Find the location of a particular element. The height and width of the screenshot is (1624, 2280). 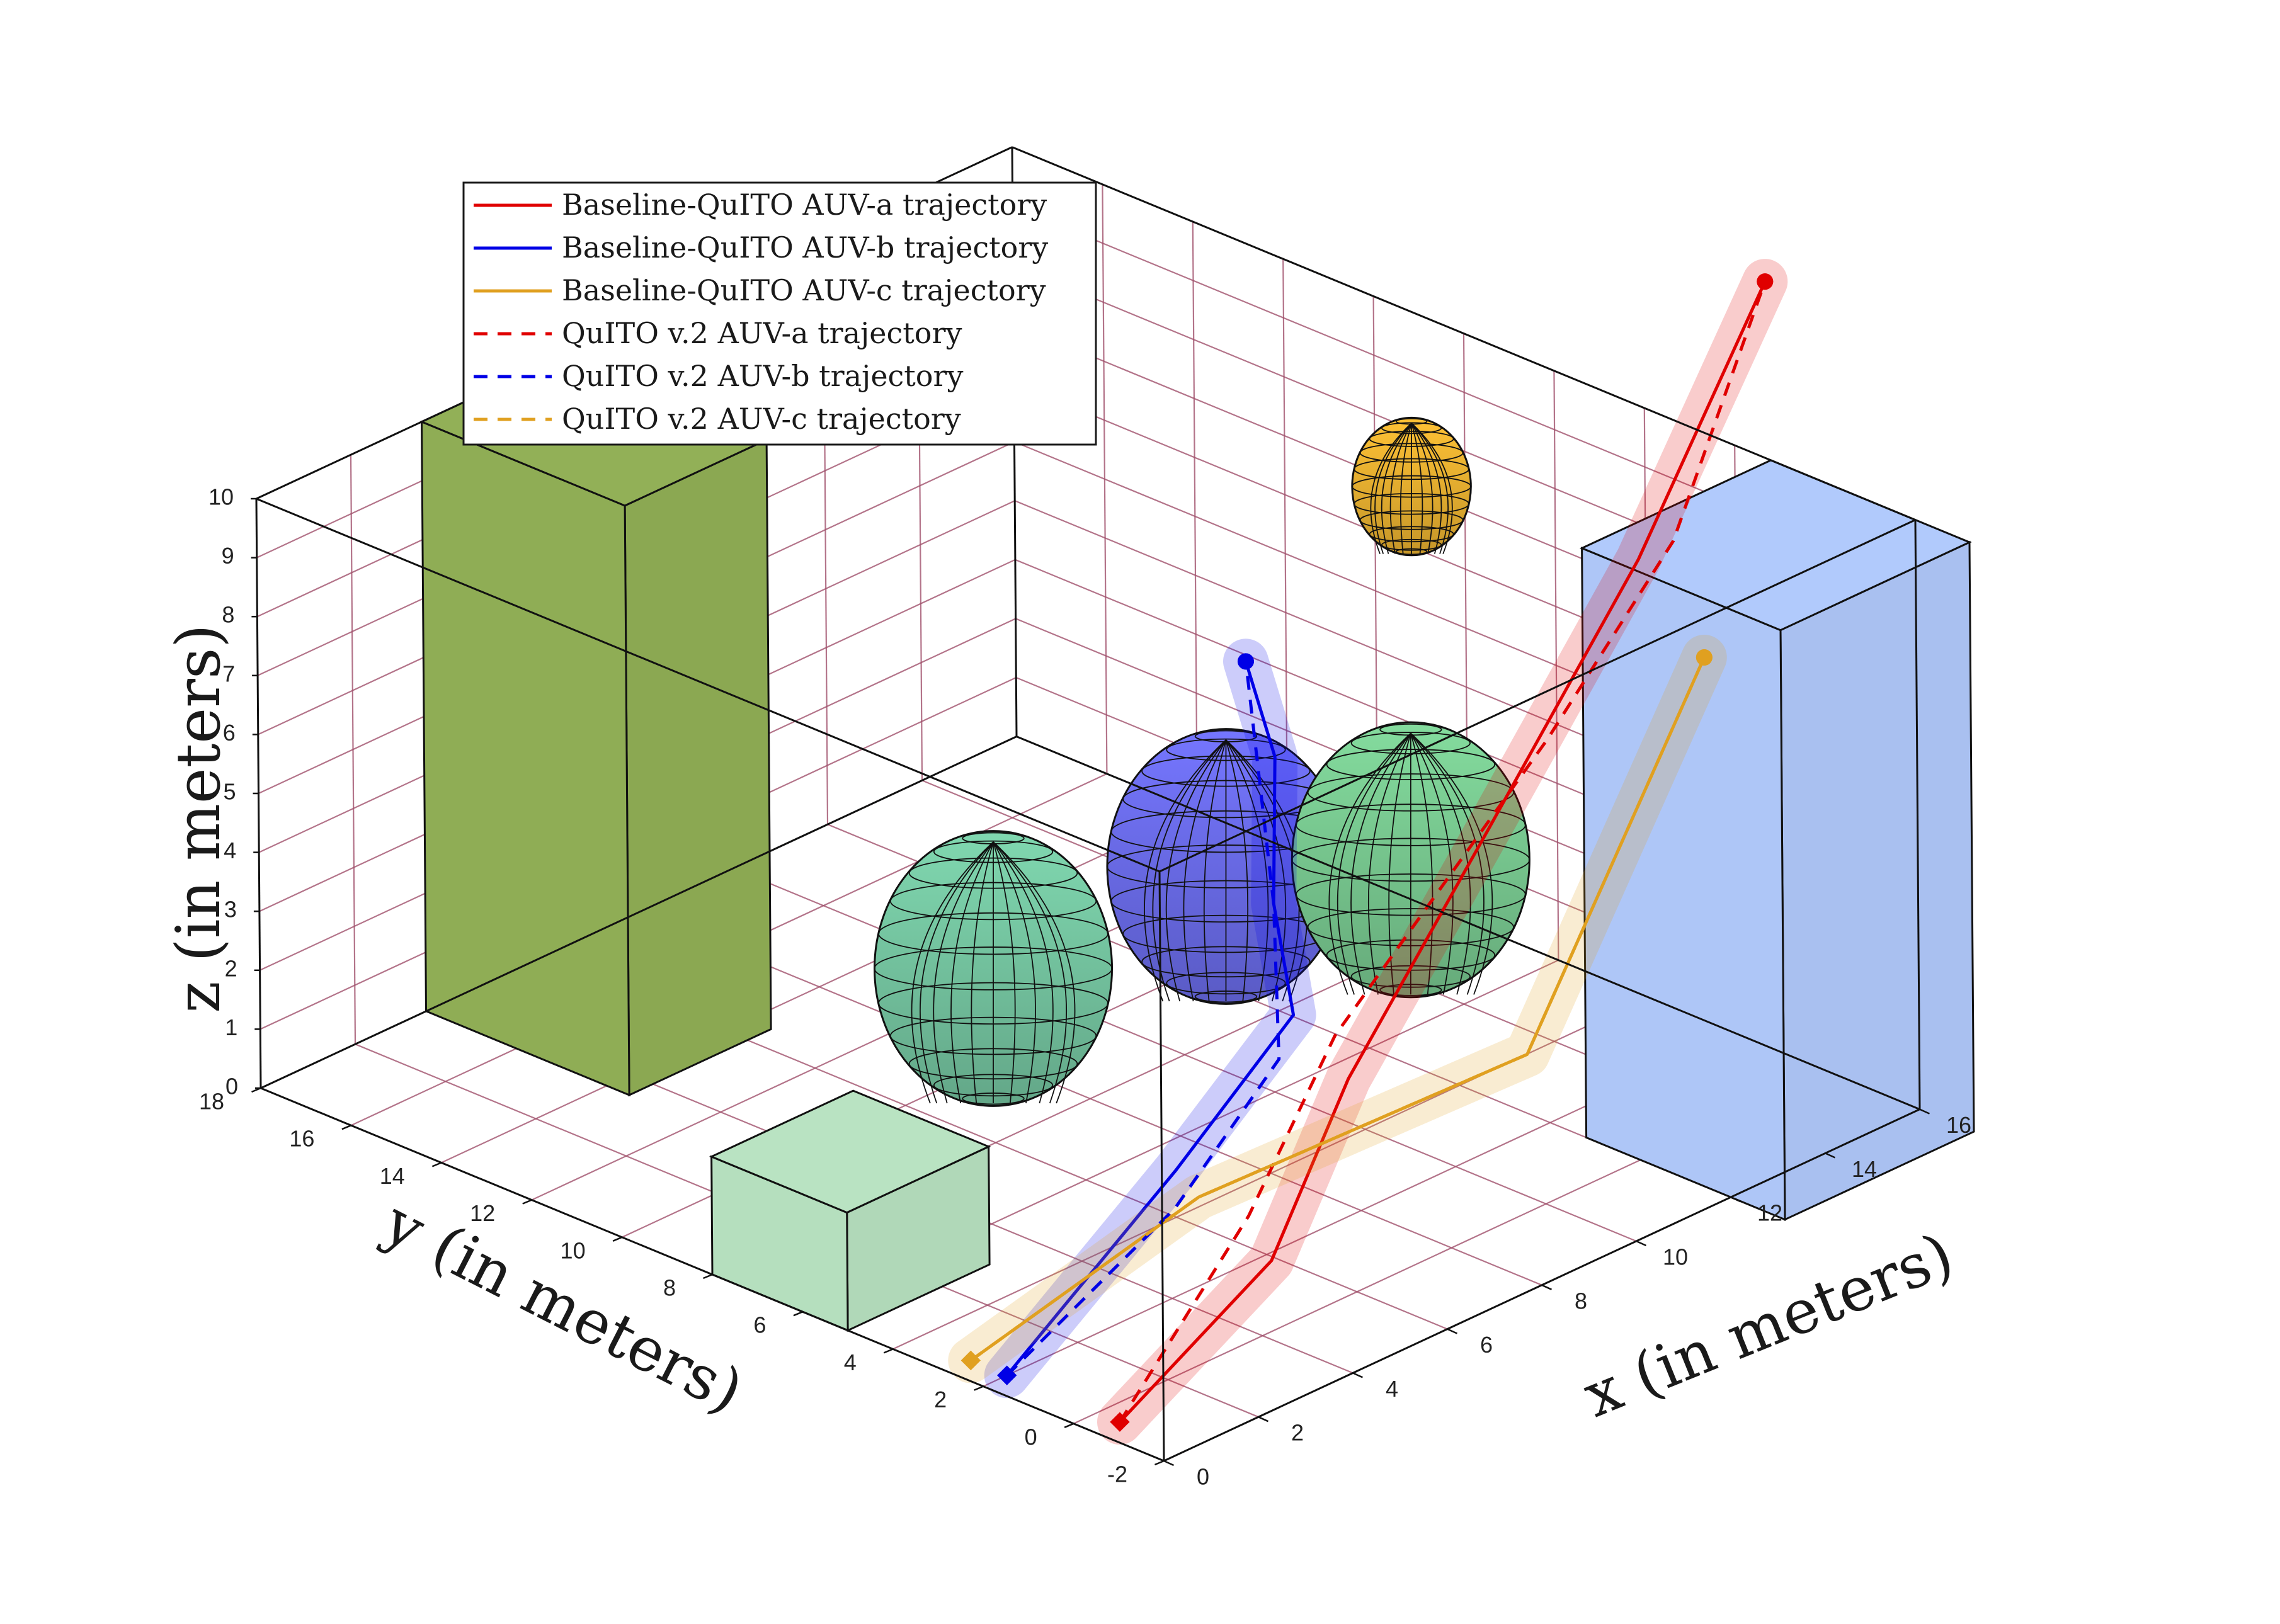

y-tick-label: 10 is located at coordinates (573, 1250).